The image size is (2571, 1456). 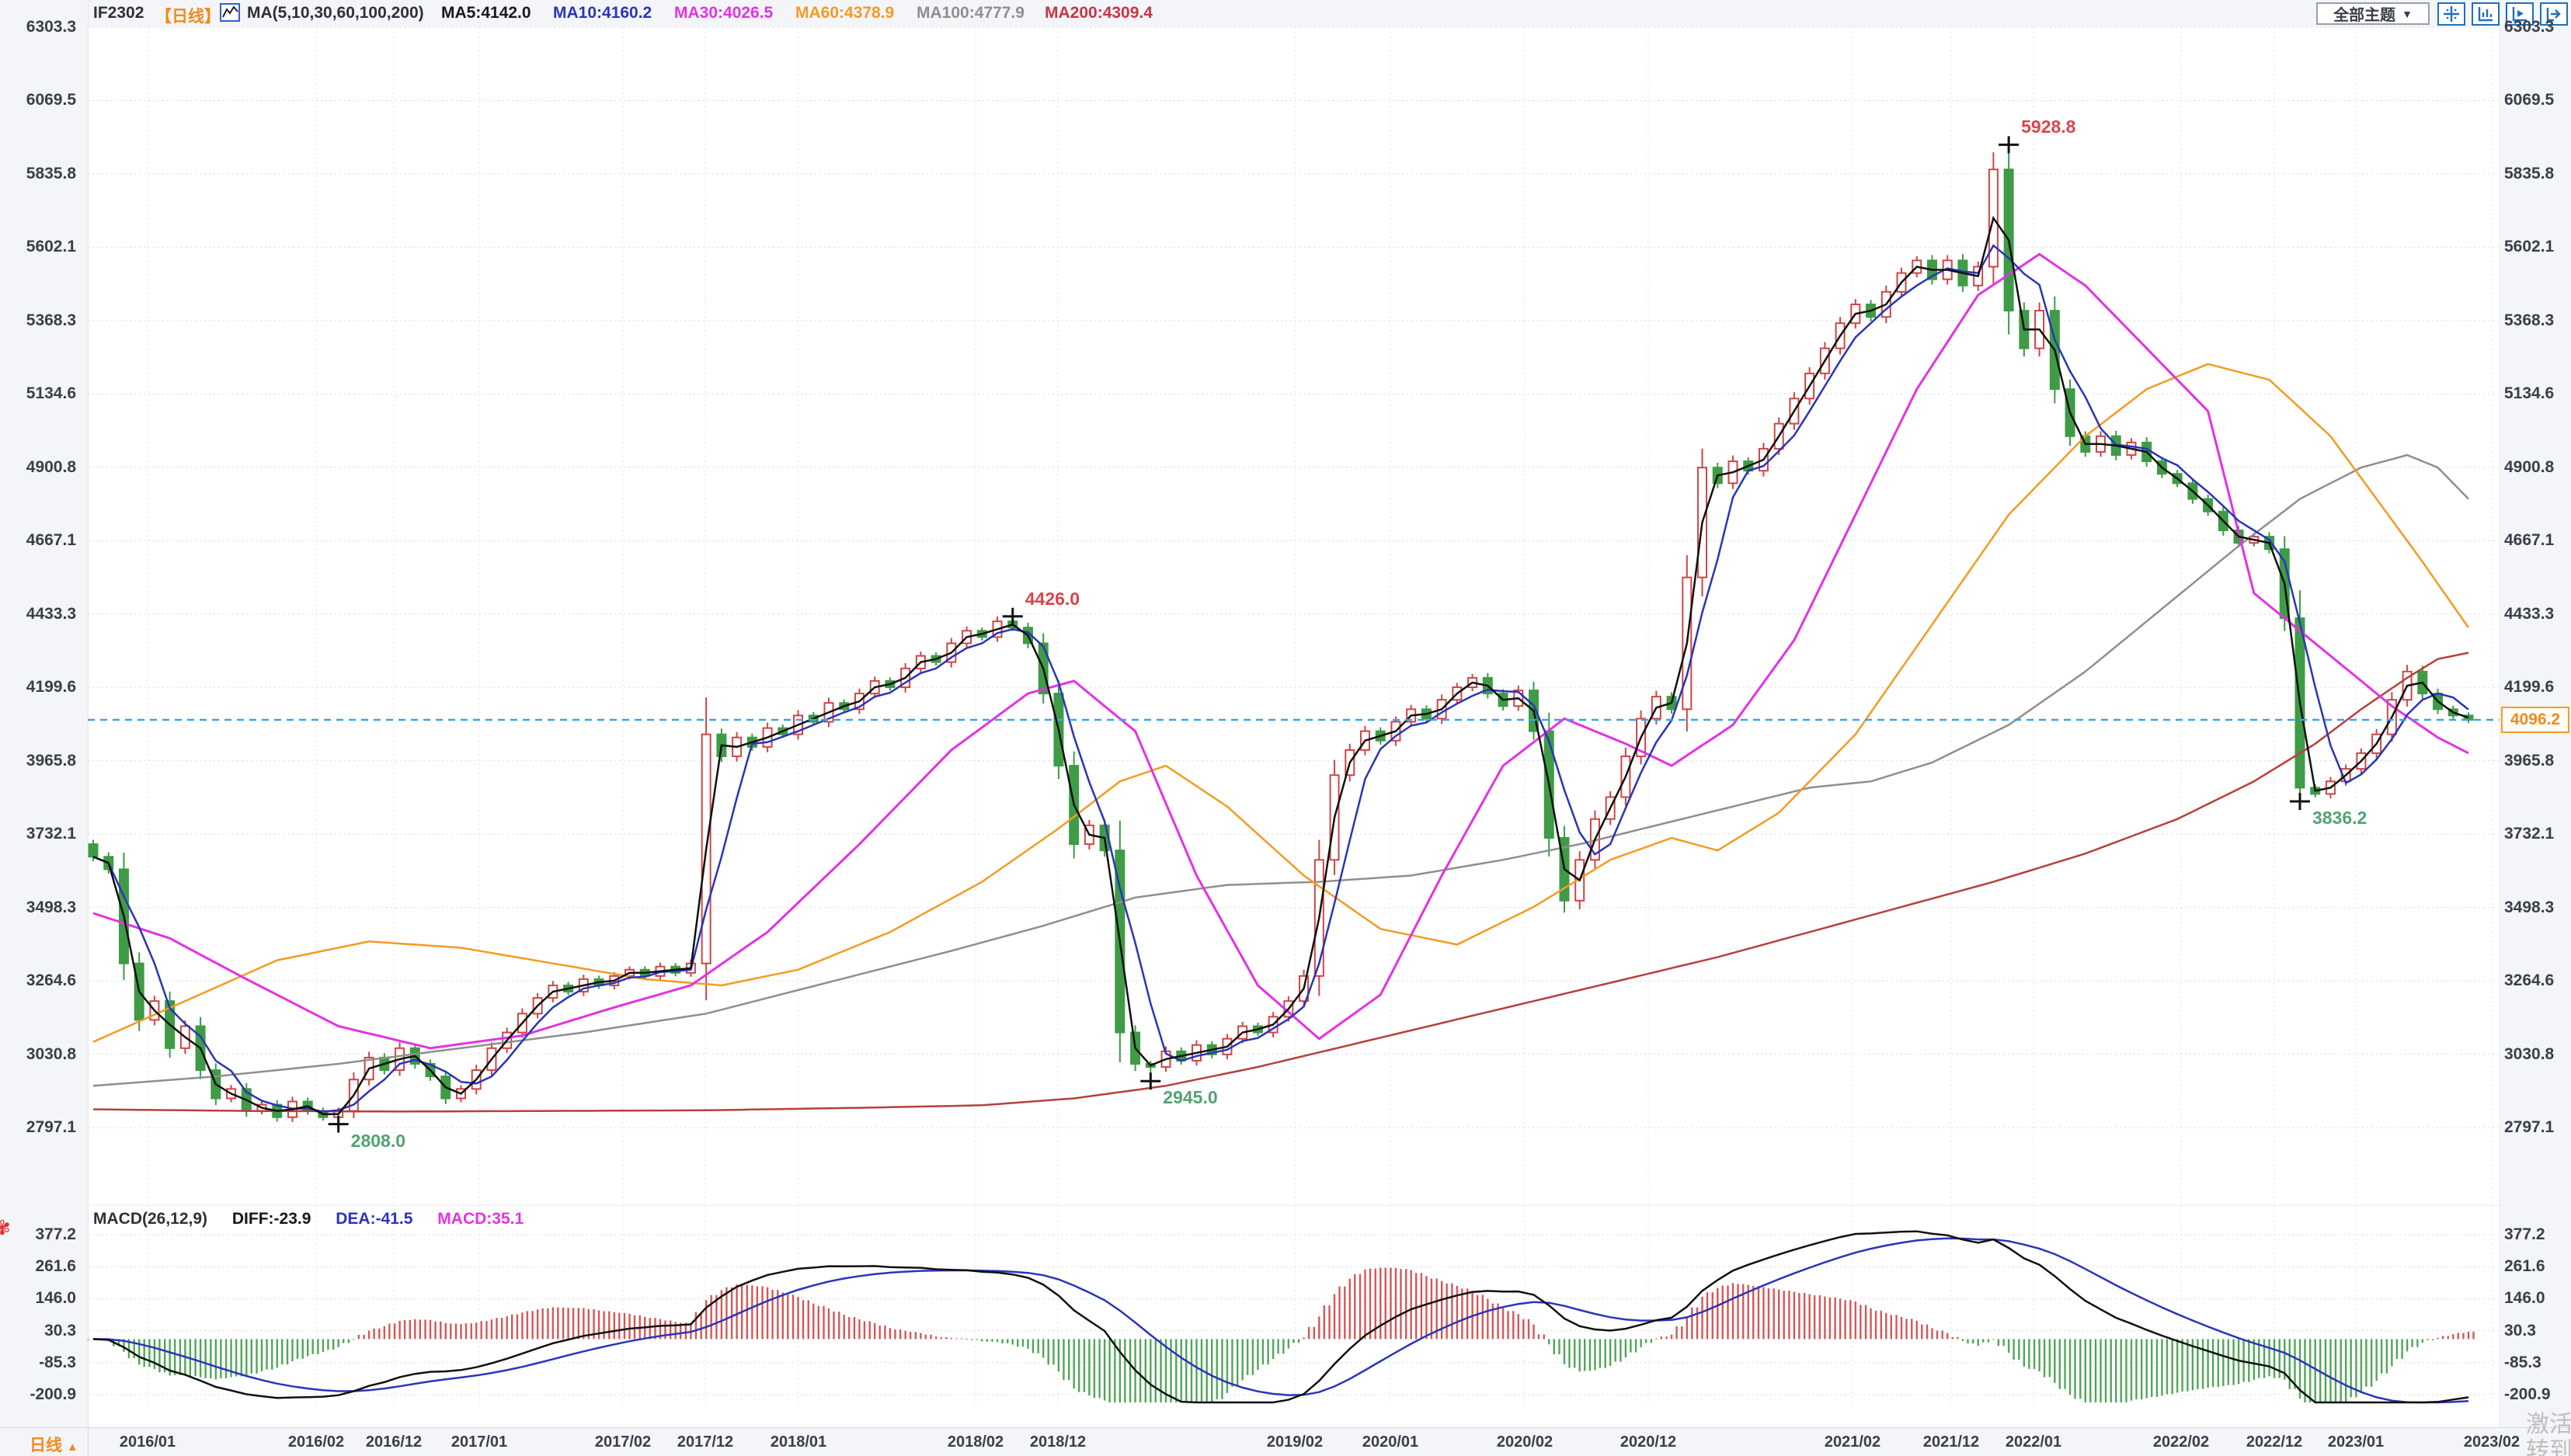 What do you see at coordinates (374, 1219) in the screenshot?
I see `macd-dea-value: DEA:-41.5` at bounding box center [374, 1219].